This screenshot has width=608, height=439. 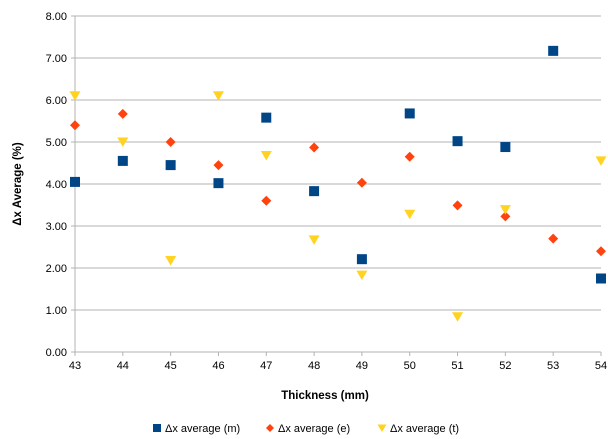 I want to click on x-tick-label: 54, so click(x=601, y=366).